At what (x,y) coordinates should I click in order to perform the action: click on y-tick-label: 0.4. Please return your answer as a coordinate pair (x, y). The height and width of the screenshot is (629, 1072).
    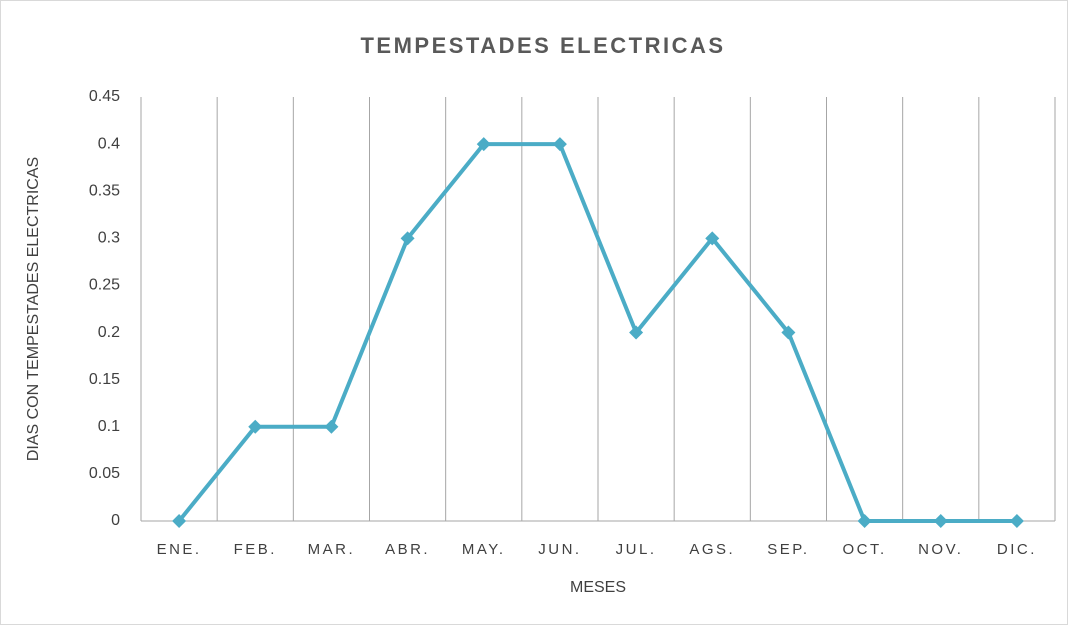
    Looking at the image, I should click on (109, 143).